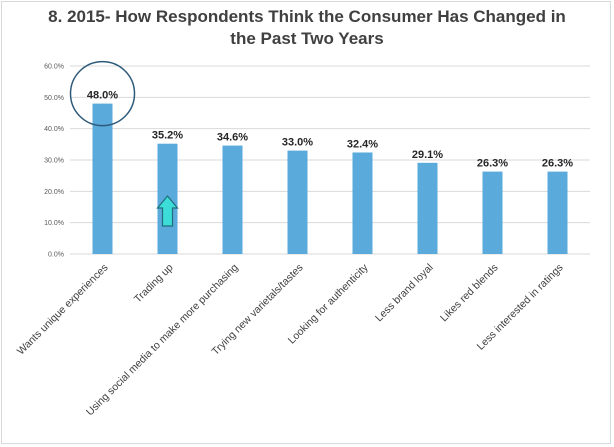  I want to click on y-tick-label: 60.0%, so click(54, 67).